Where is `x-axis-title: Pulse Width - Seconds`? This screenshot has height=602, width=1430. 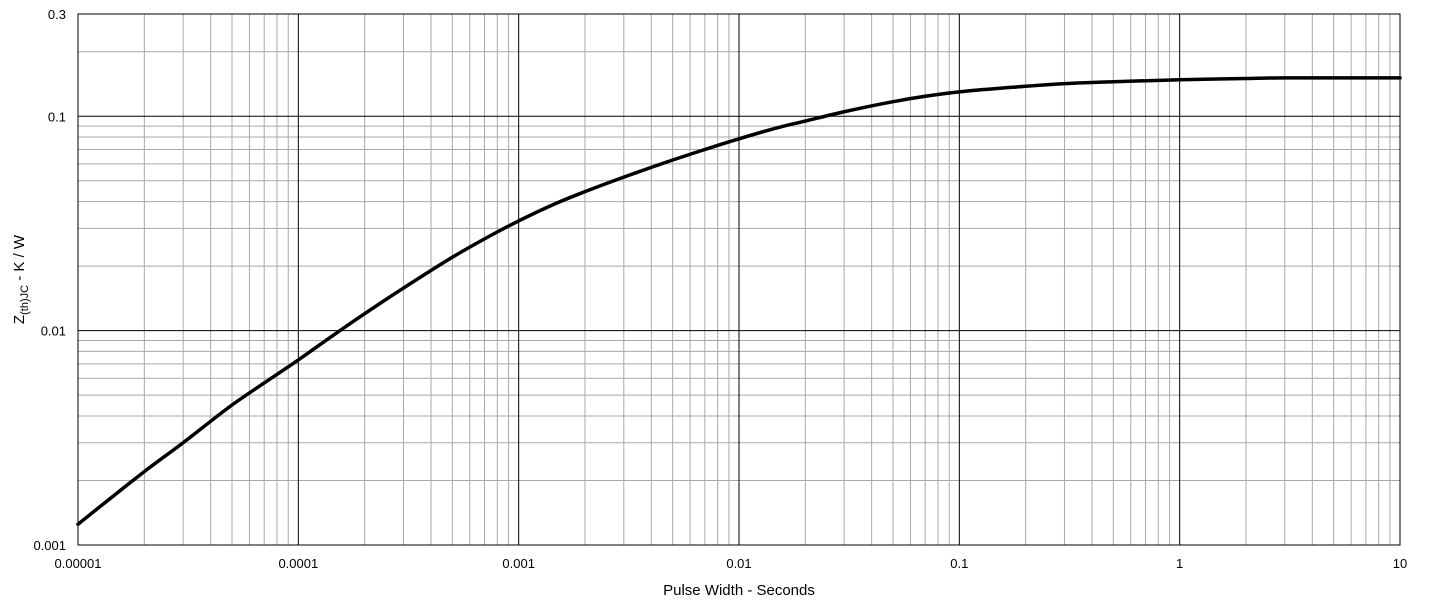
x-axis-title: Pulse Width - Seconds is located at coordinates (739, 590).